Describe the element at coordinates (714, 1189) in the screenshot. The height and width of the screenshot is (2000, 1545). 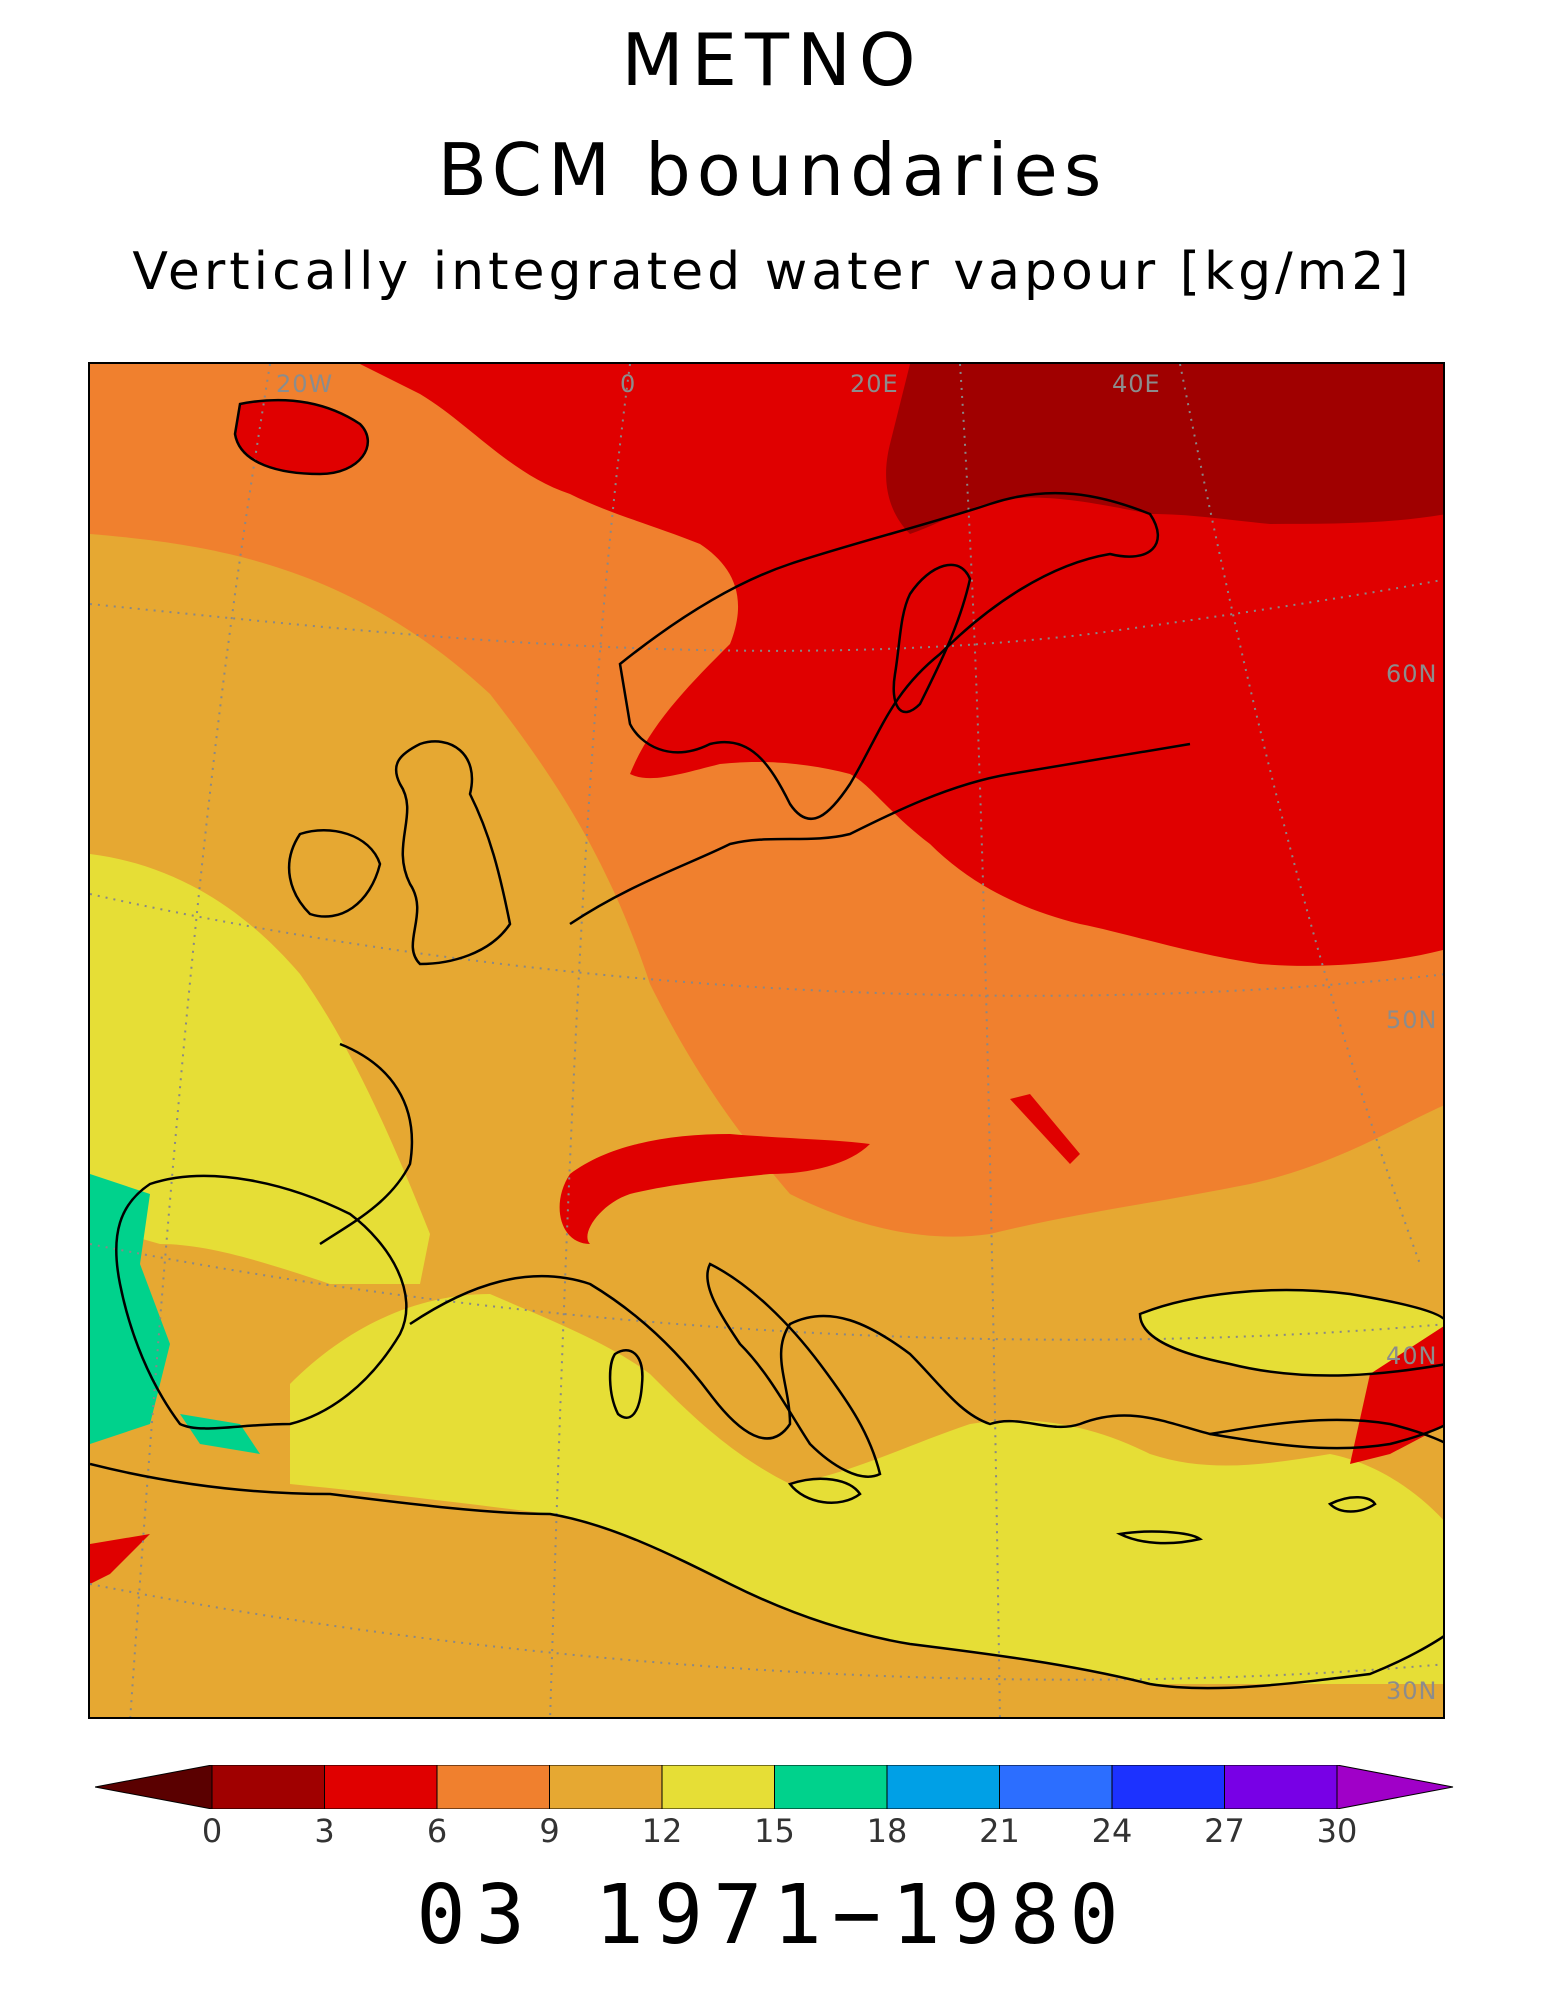
I see `field-3-6-alps` at that location.